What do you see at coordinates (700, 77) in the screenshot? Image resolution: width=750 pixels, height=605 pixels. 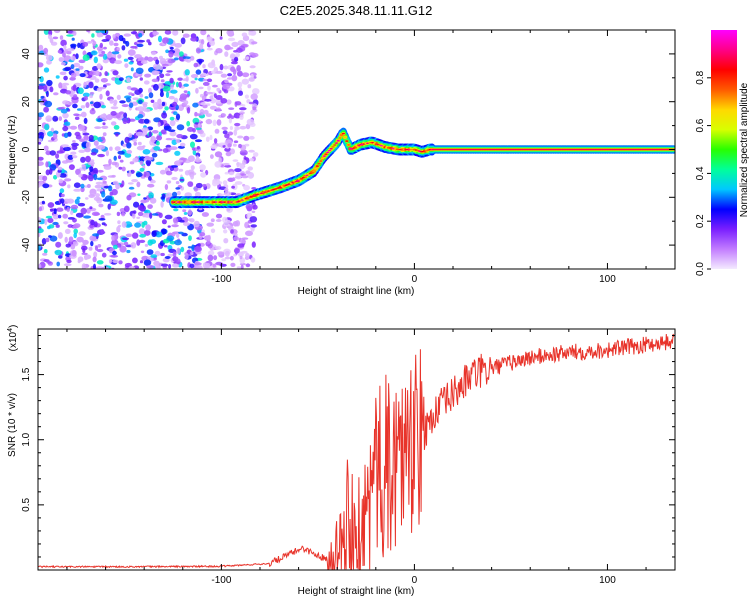 I see `colorbar-tick-label: 0.8` at bounding box center [700, 77].